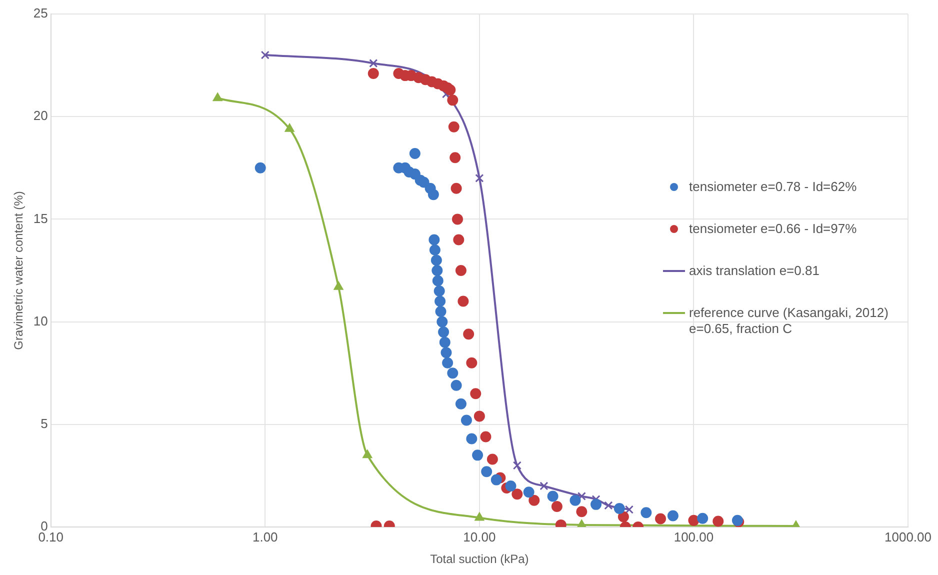  Describe the element at coordinates (479, 559) in the screenshot. I see `x-axis-title: Total suction (kPa)` at that location.